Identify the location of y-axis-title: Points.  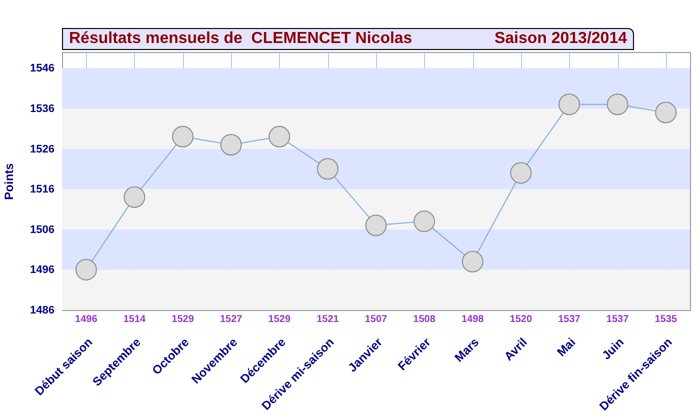
(9, 181).